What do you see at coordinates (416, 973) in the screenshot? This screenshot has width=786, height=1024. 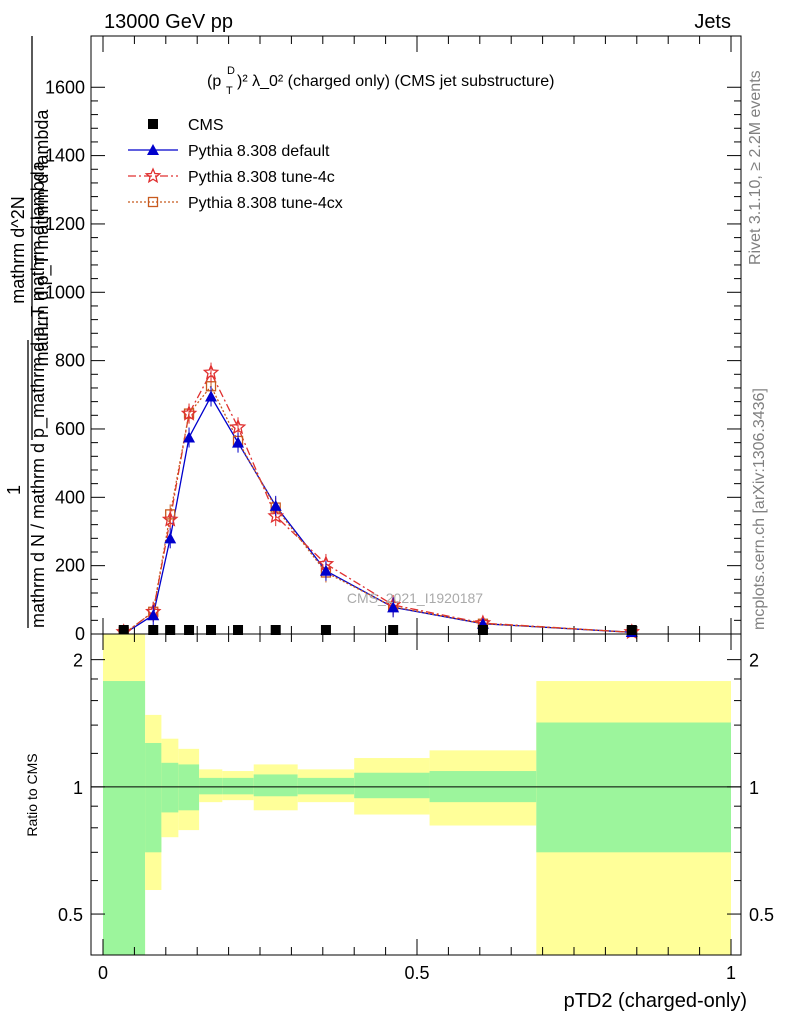 I see `x-tick-label: 0.5` at bounding box center [416, 973].